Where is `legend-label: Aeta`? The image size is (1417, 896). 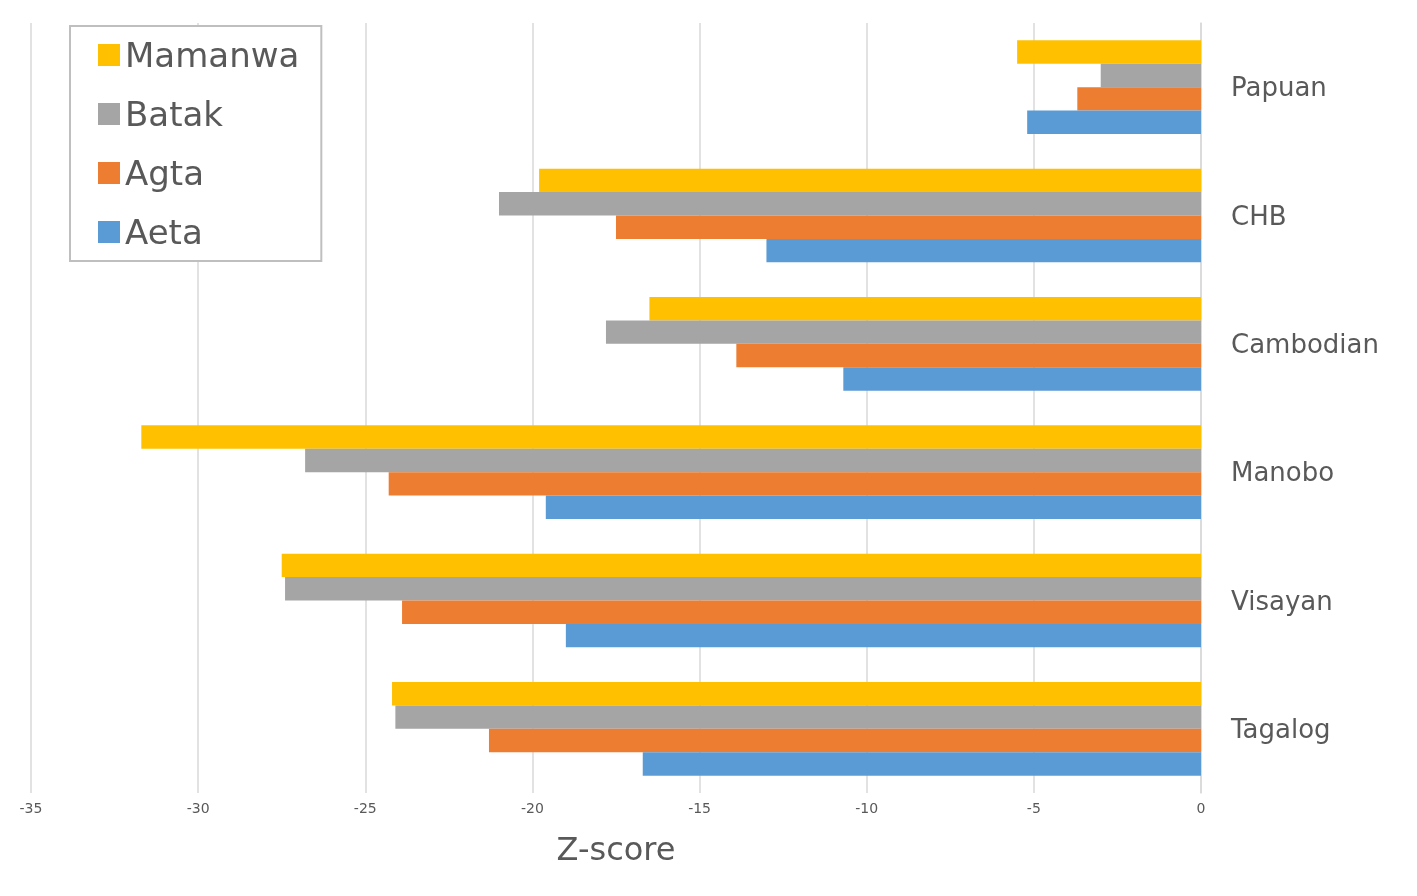 legend-label: Aeta is located at coordinates (164, 232).